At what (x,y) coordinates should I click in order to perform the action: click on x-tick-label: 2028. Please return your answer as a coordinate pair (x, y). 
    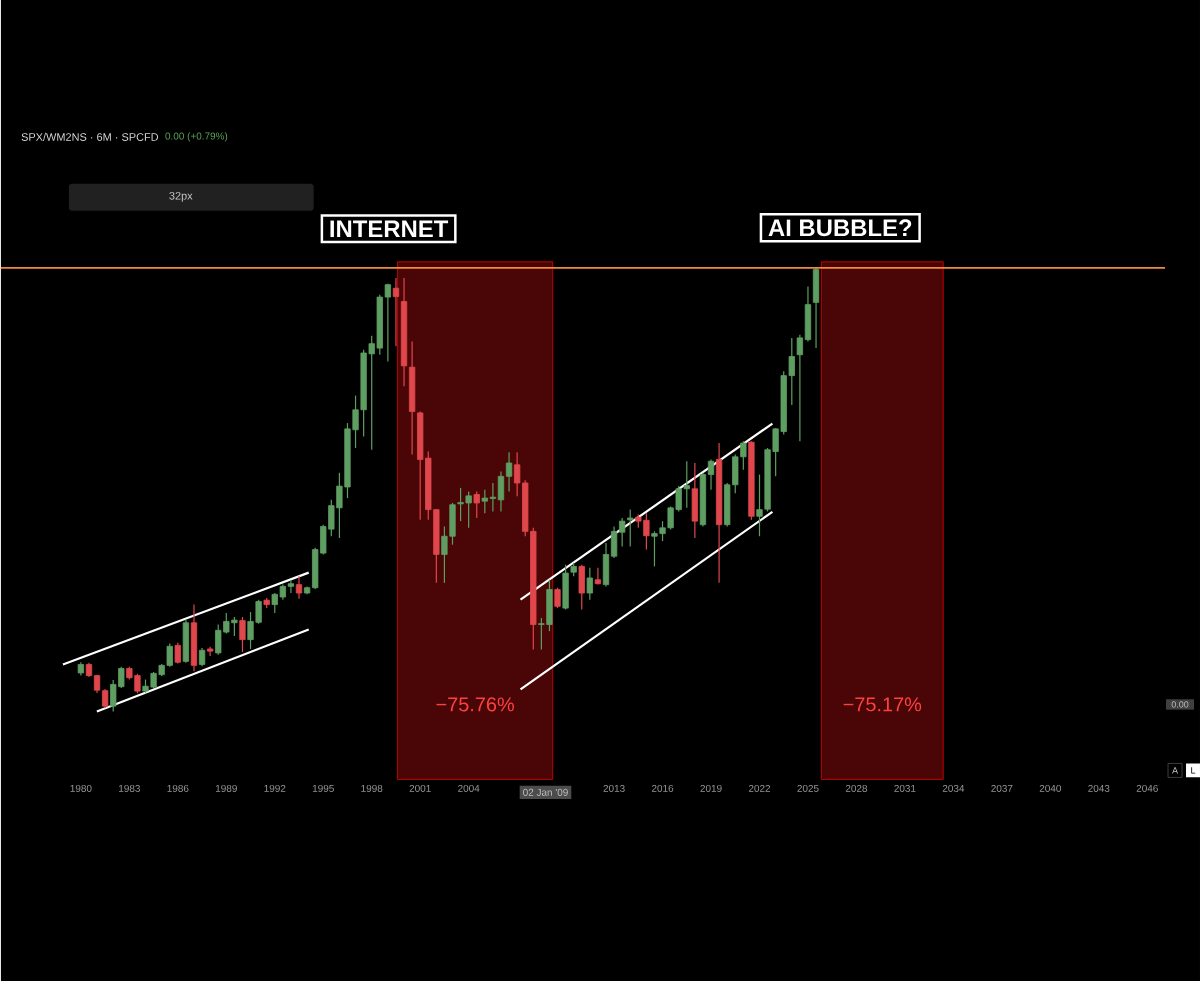
    Looking at the image, I should click on (856, 788).